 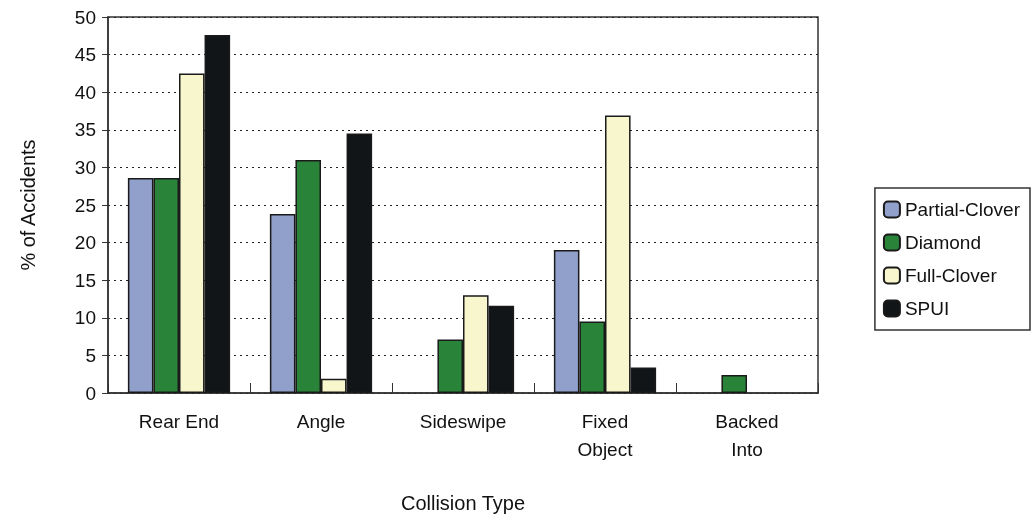 I want to click on legend-label: Partial-Clover, so click(x=962, y=209).